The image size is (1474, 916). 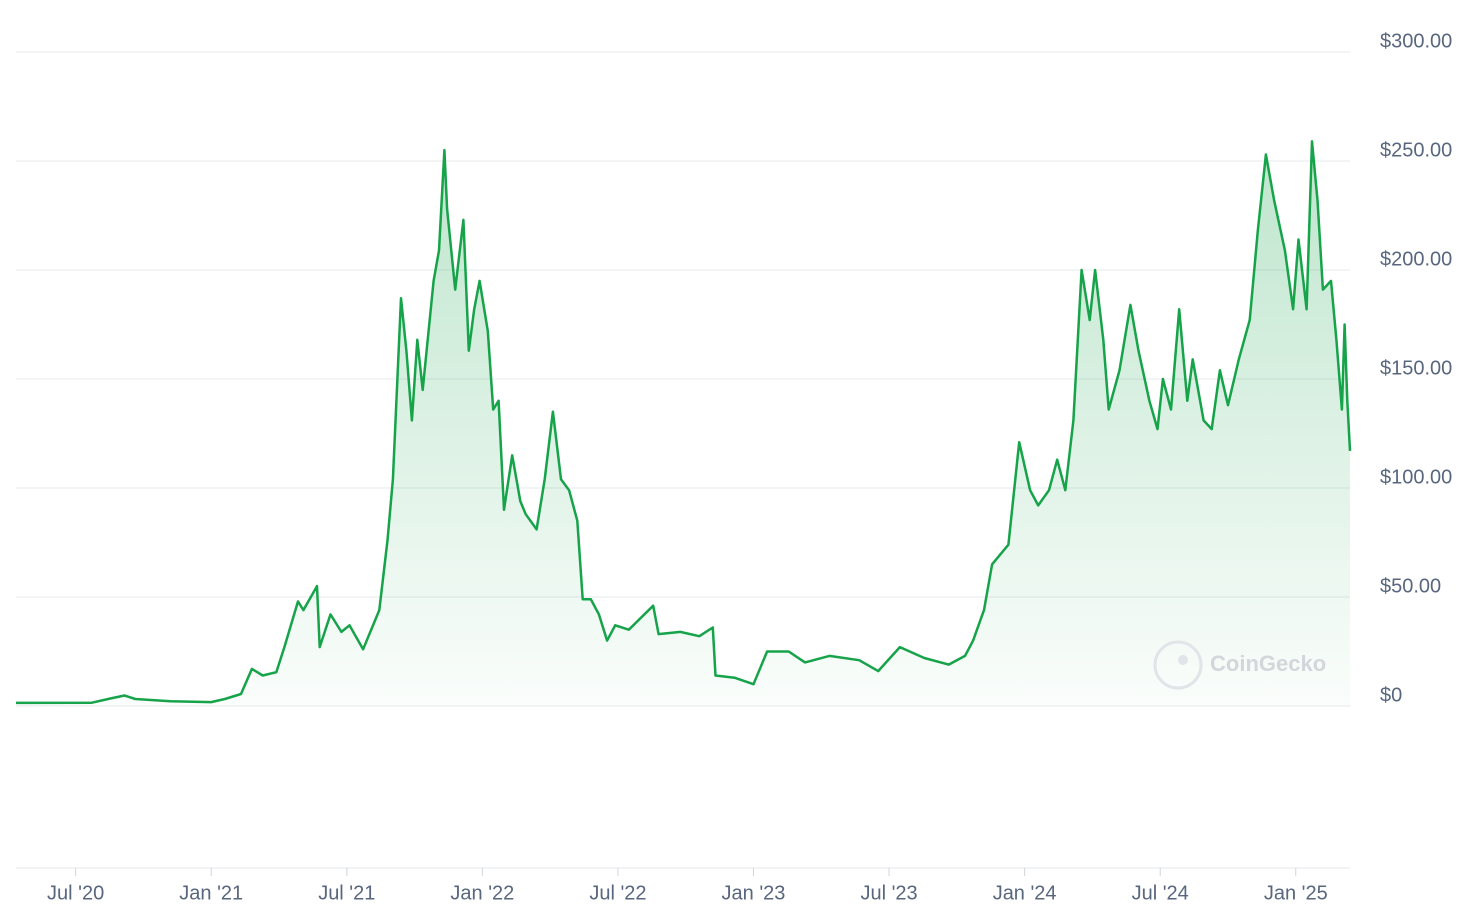 What do you see at coordinates (1416, 150) in the screenshot?
I see `y-tick-label: $250.00` at bounding box center [1416, 150].